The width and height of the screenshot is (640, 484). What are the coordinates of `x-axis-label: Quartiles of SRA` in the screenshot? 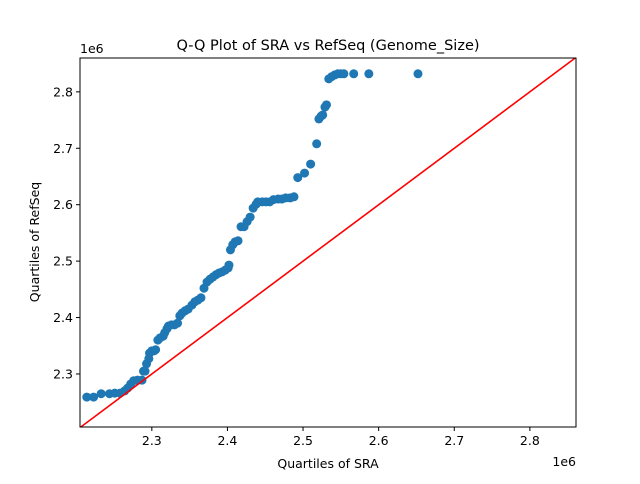 It's located at (328, 463).